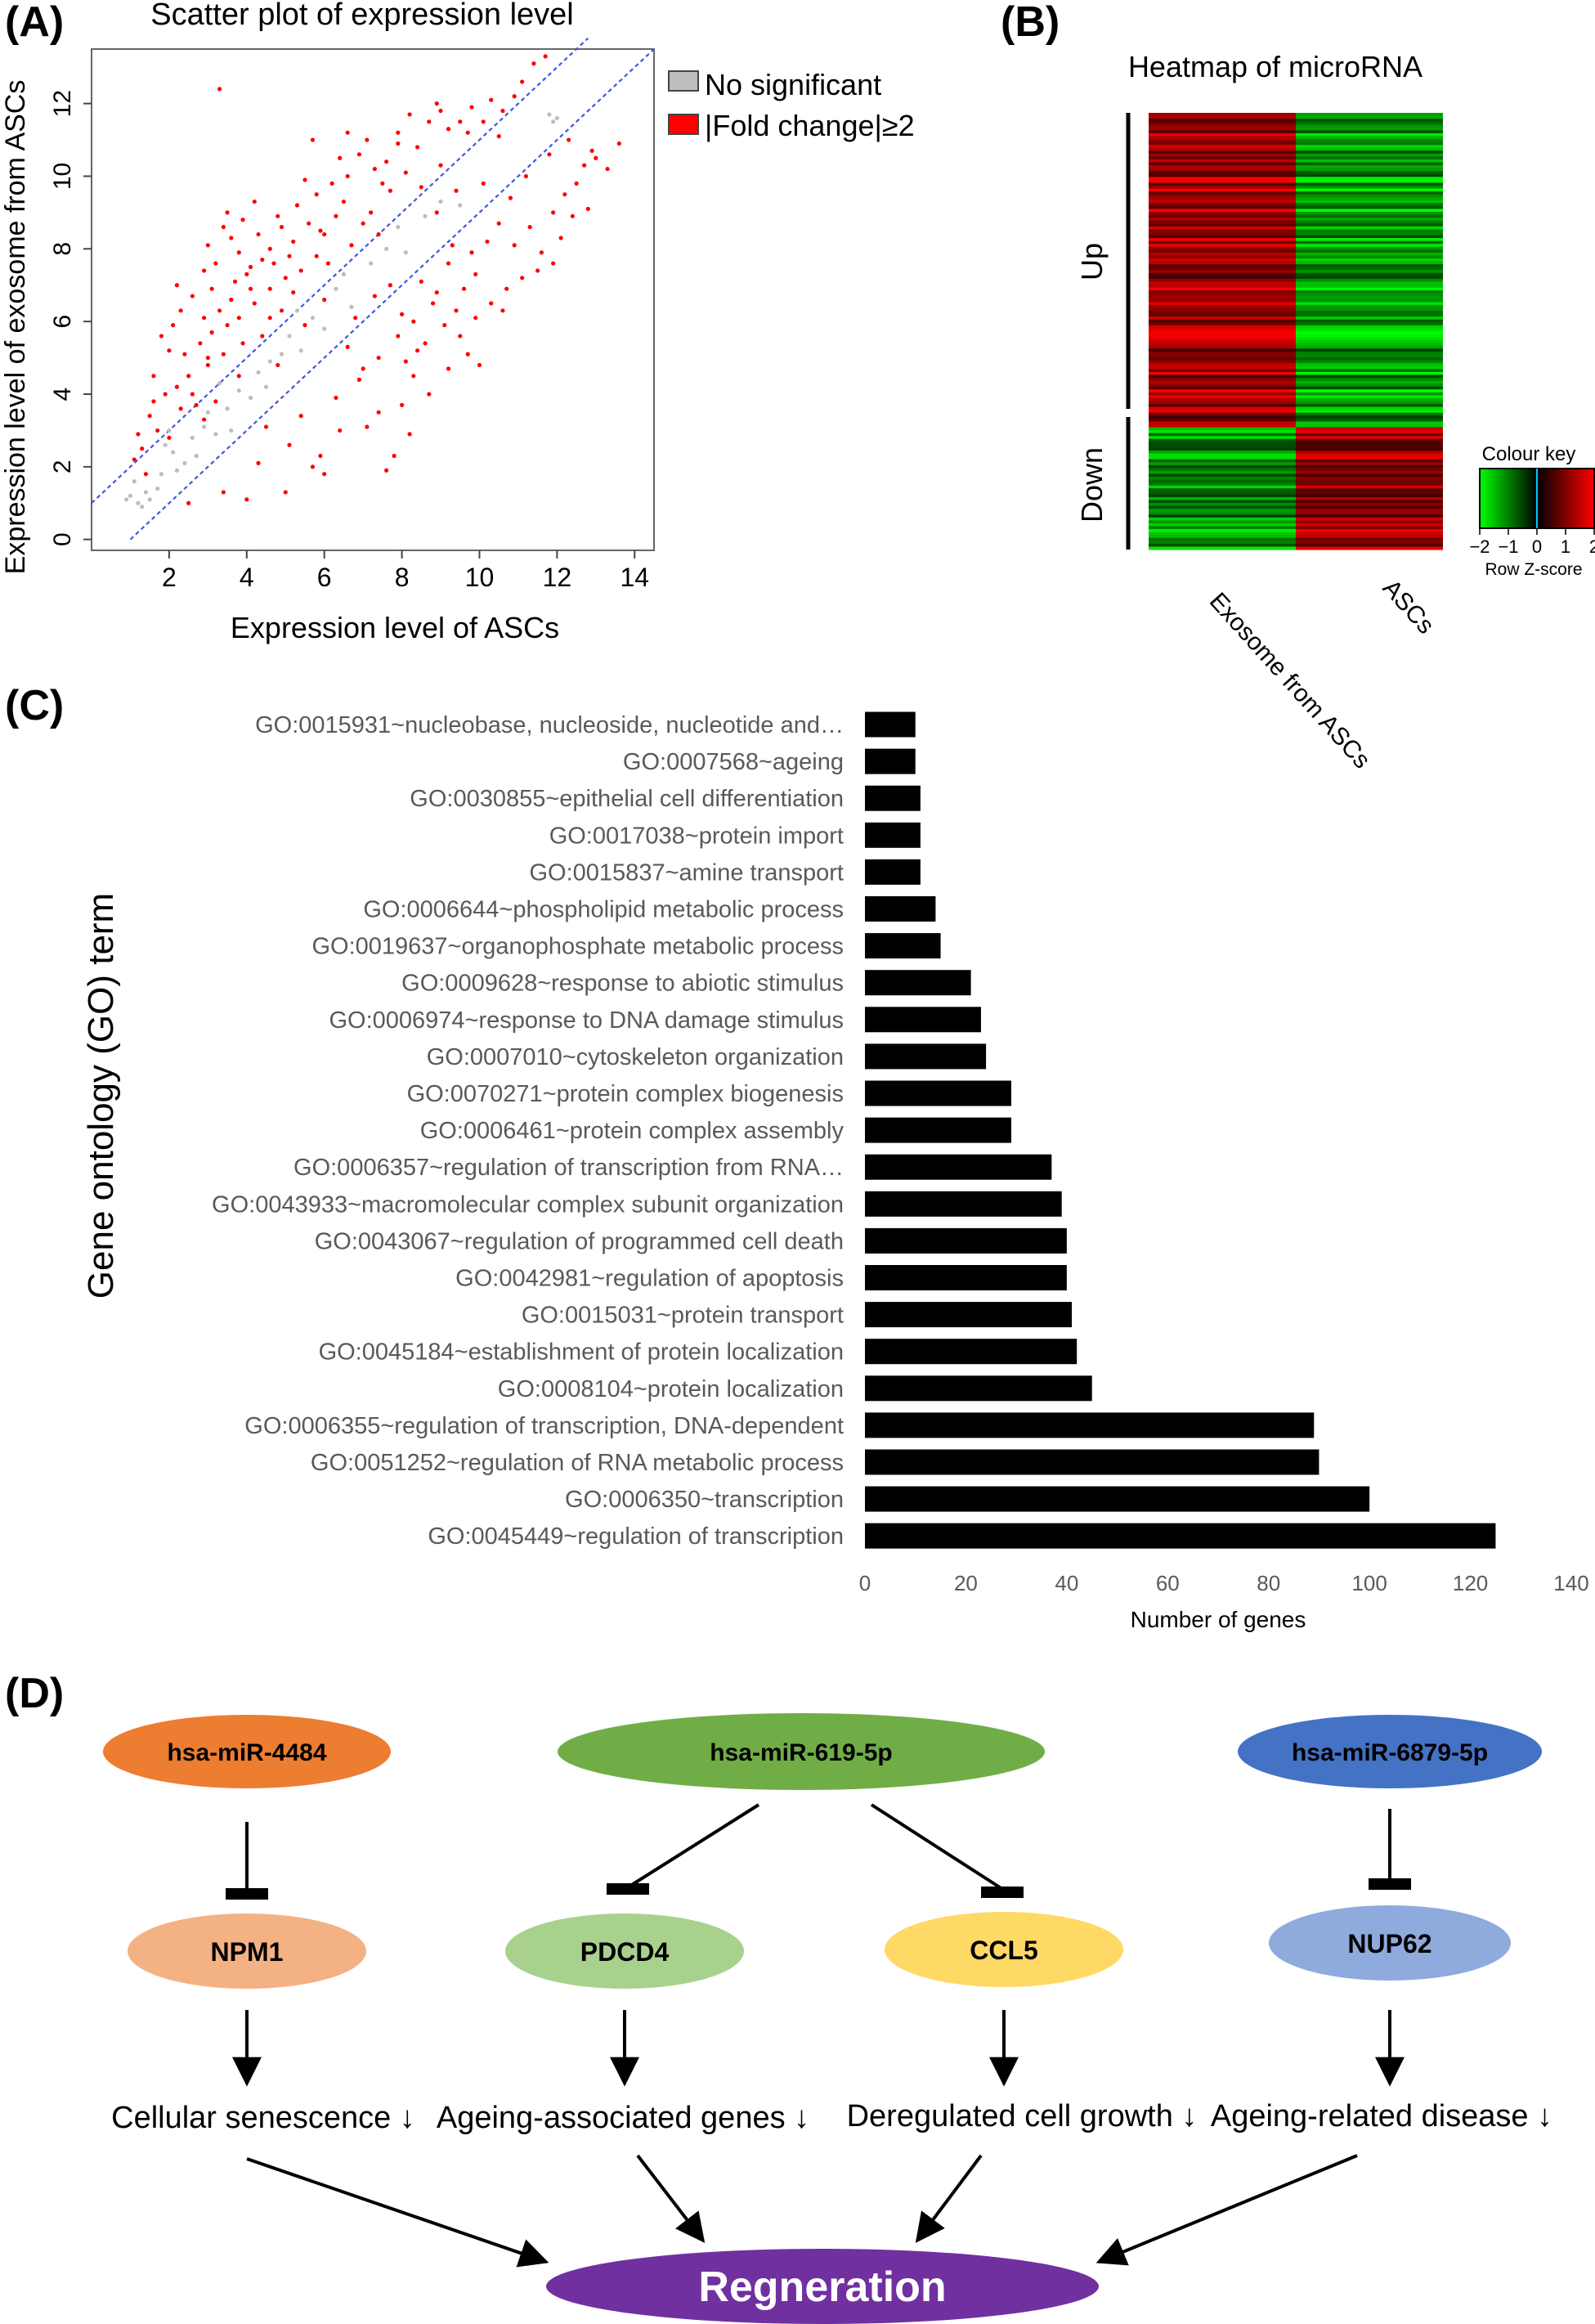  I want to click on heatmap-group-up: Up, so click(1092, 261).